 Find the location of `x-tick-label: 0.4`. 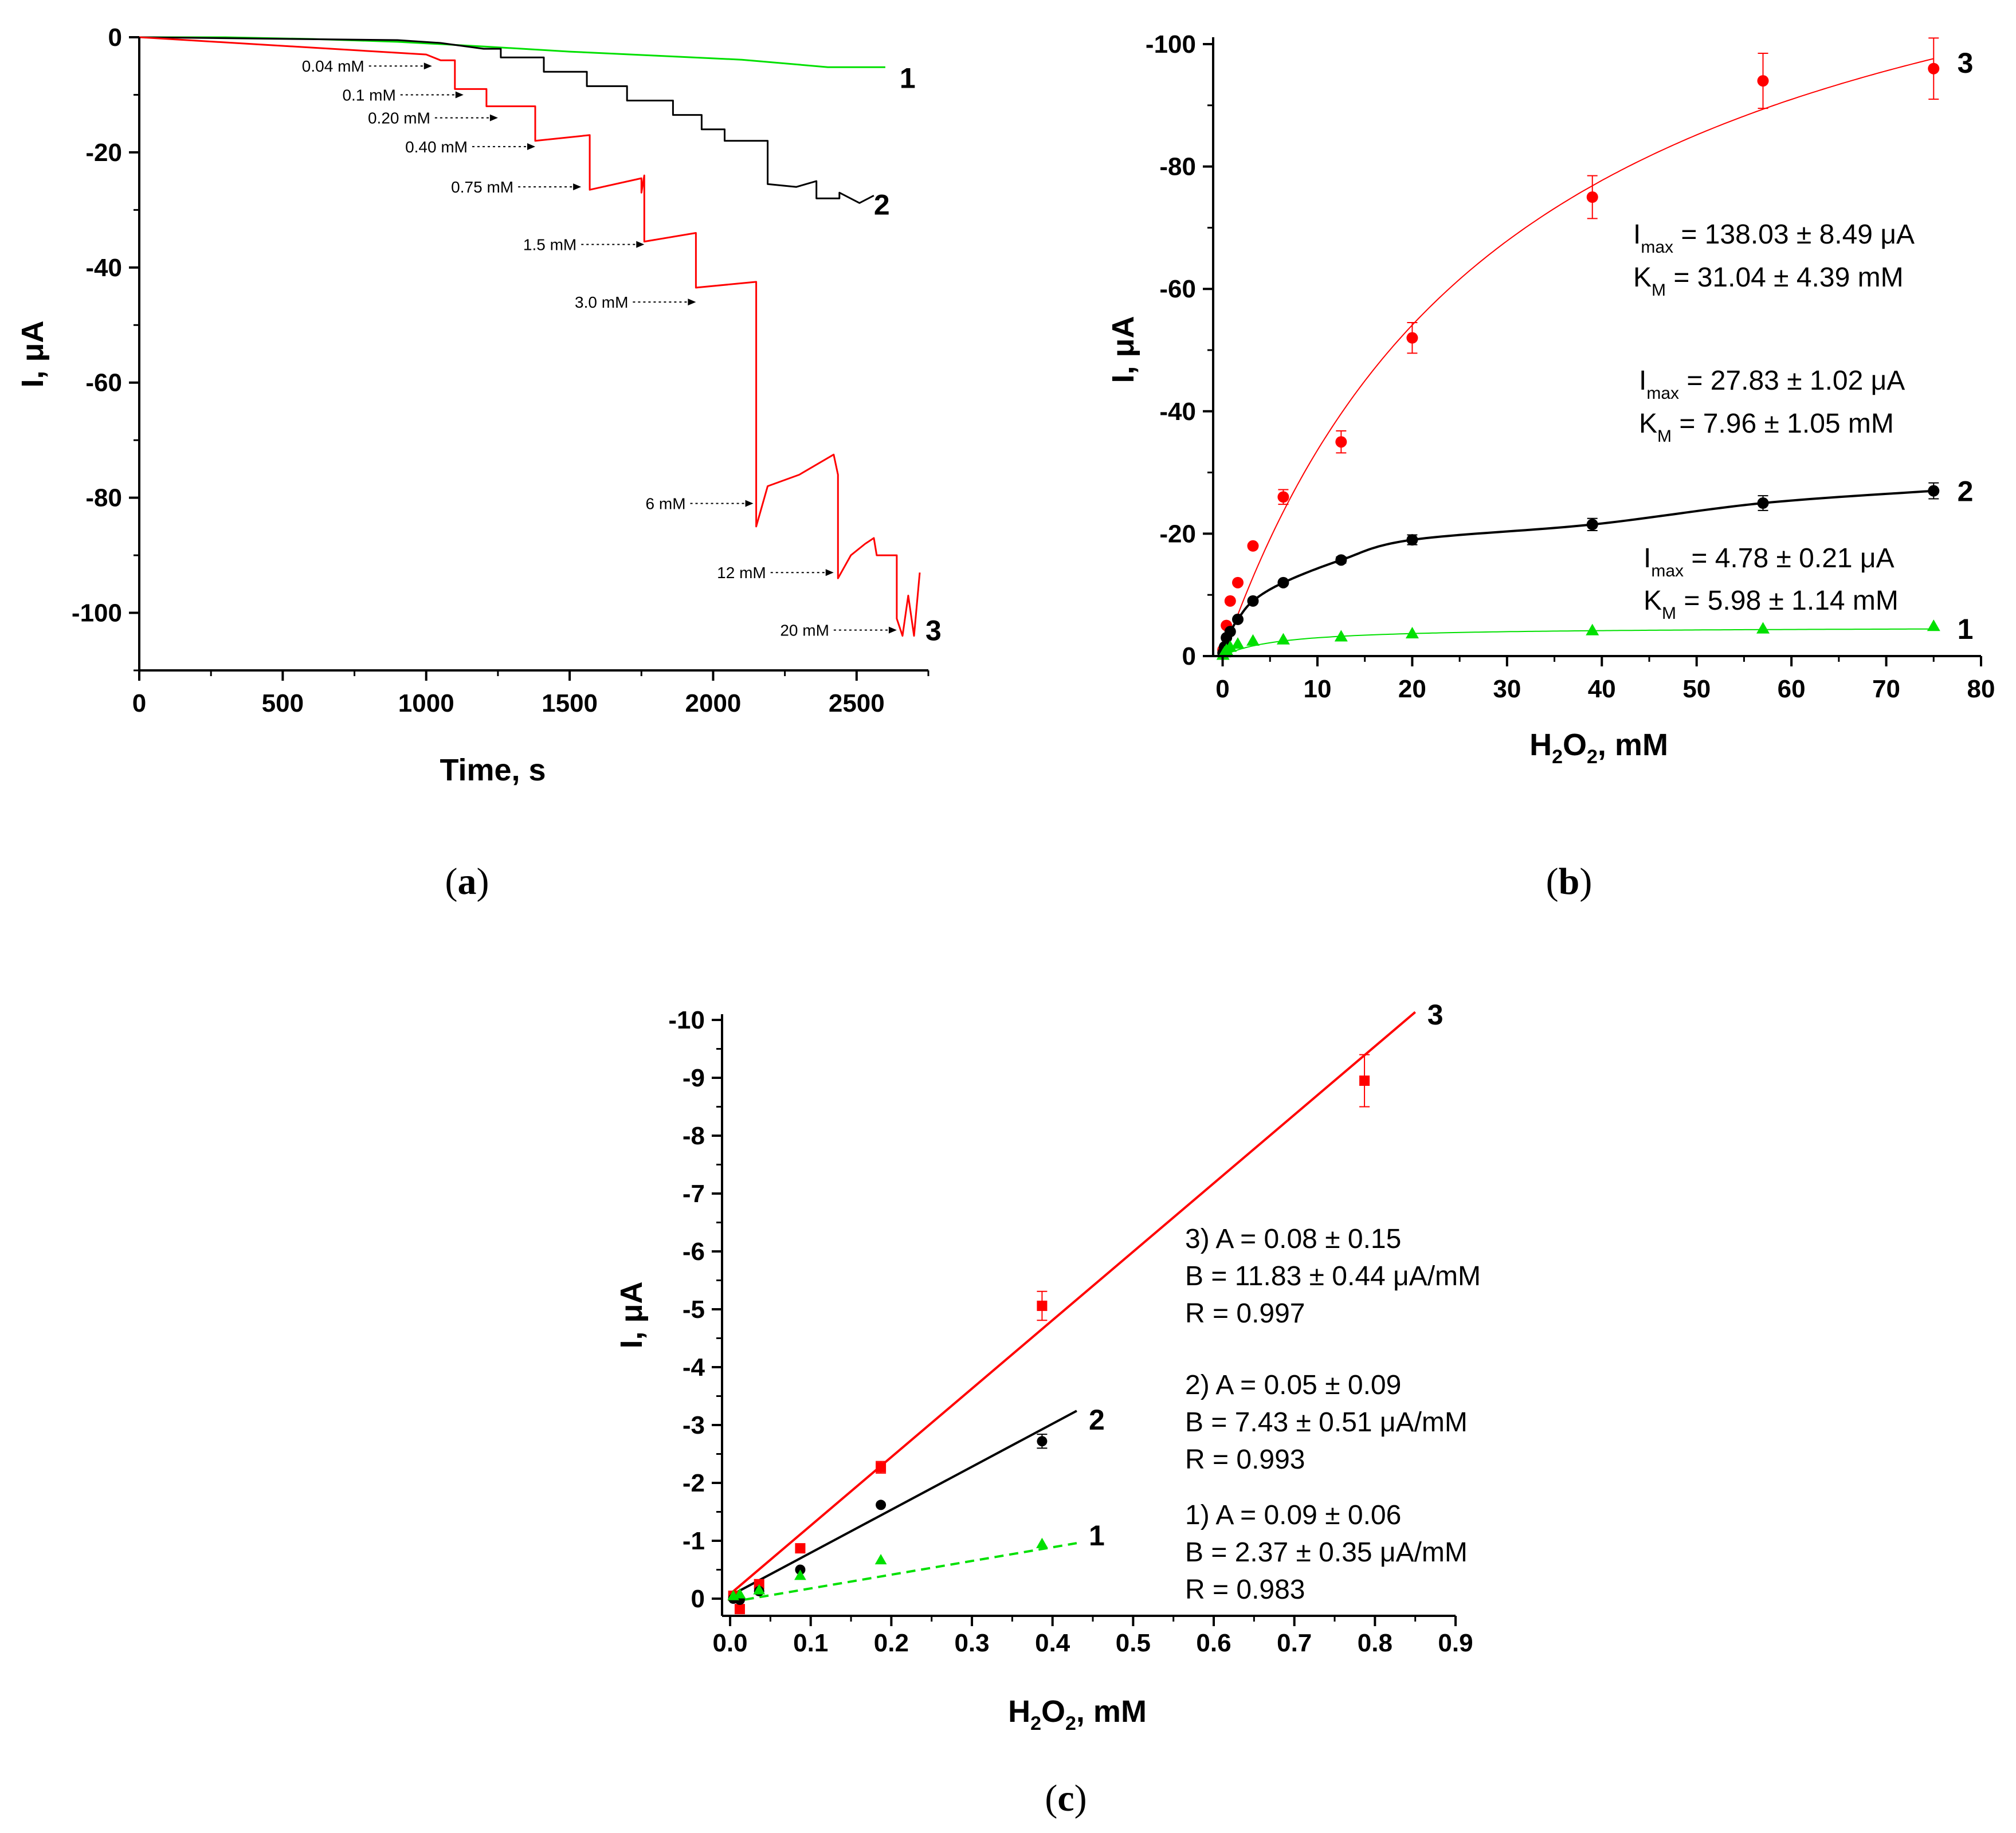

x-tick-label: 0.4 is located at coordinates (1052, 1643).